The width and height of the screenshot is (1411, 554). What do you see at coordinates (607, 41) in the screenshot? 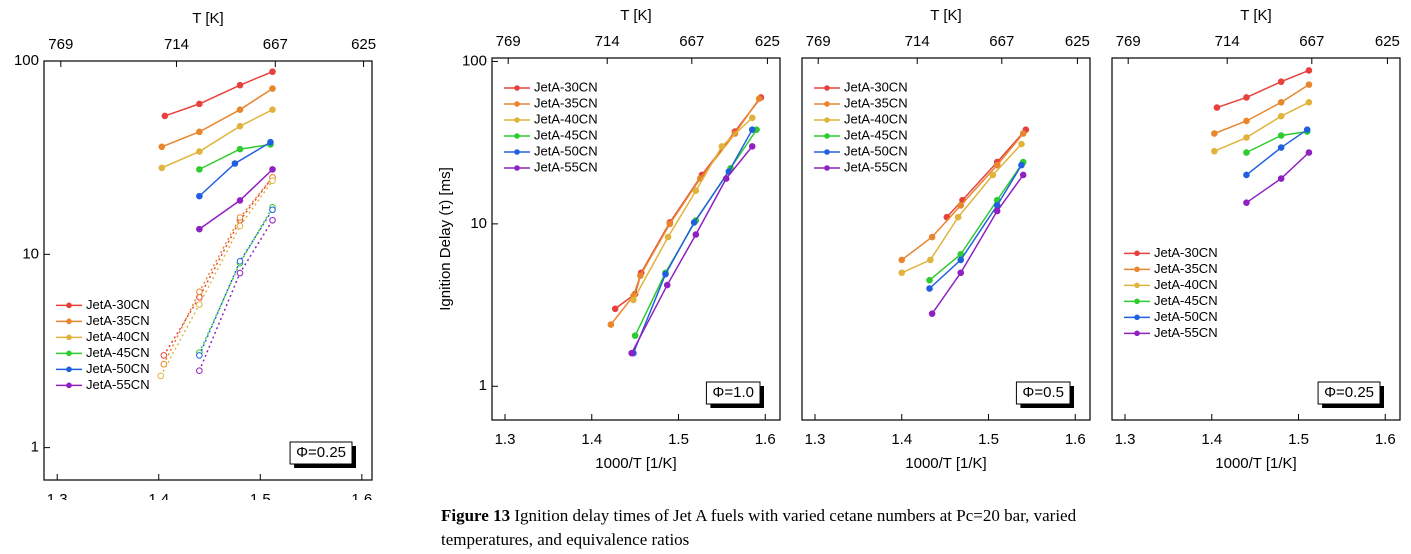
I see `x2-tick-label: 714` at bounding box center [607, 41].